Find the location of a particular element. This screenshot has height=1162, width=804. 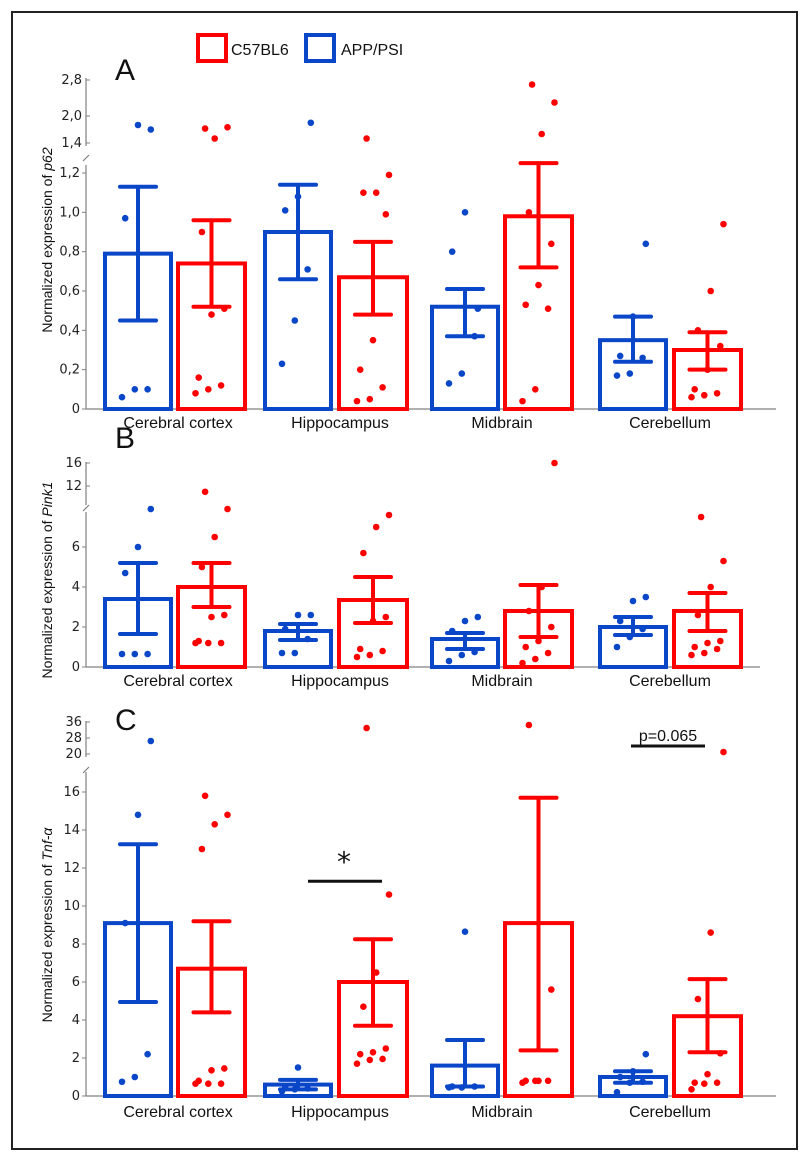

y-tick-label: 0,2 is located at coordinates (69, 370).